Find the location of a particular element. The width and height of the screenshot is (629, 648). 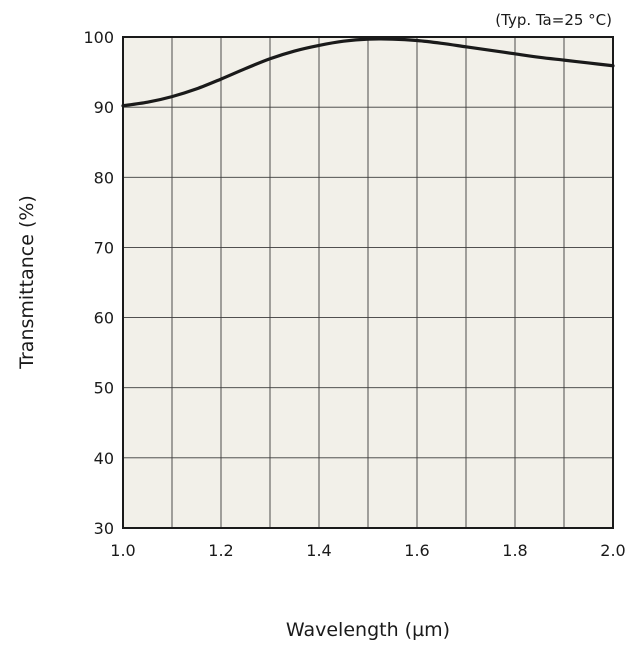

y-tick-label: 70 is located at coordinates (104, 247).